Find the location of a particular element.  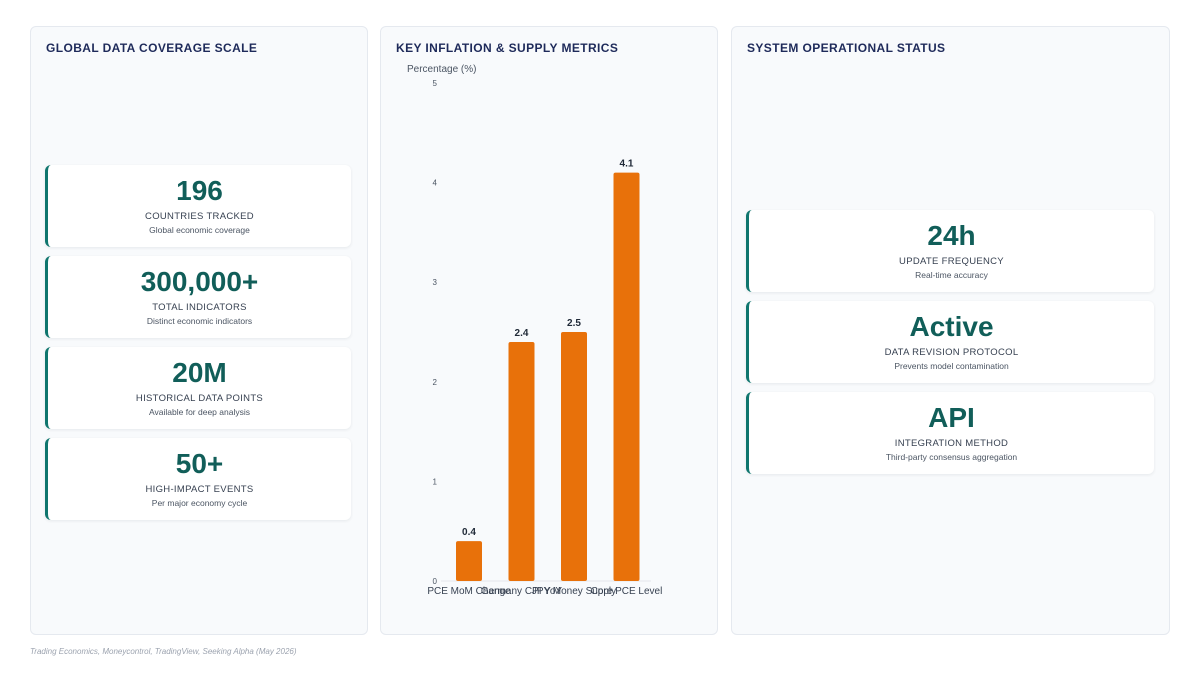

metric-label: TOTAL INDICATORS is located at coordinates (199, 307).